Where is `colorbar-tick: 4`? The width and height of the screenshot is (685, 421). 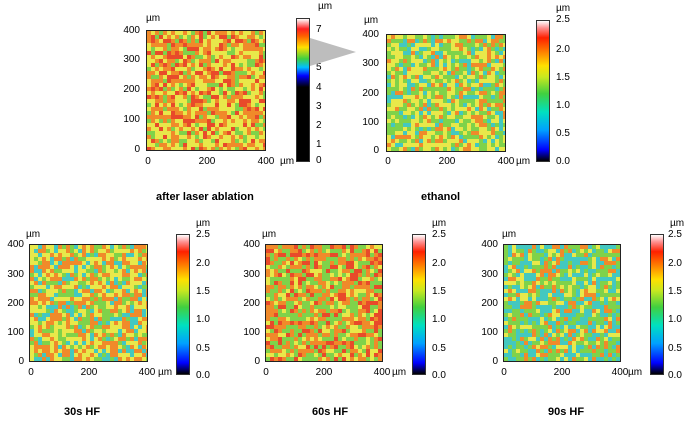 colorbar-tick: 4 is located at coordinates (319, 87).